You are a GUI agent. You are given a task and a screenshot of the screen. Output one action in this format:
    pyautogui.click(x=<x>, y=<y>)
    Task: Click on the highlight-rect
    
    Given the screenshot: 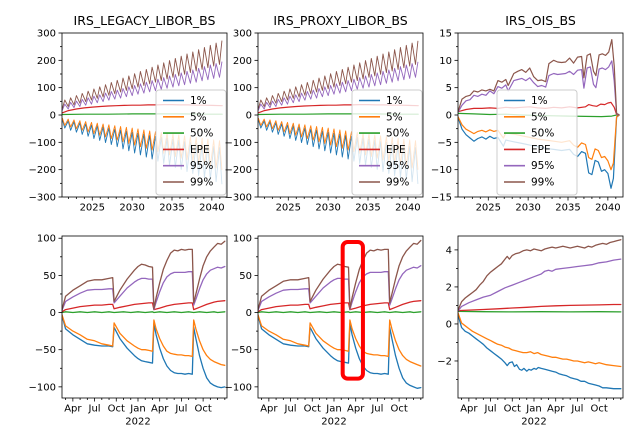 What is the action you would take?
    pyautogui.click(x=352, y=310)
    